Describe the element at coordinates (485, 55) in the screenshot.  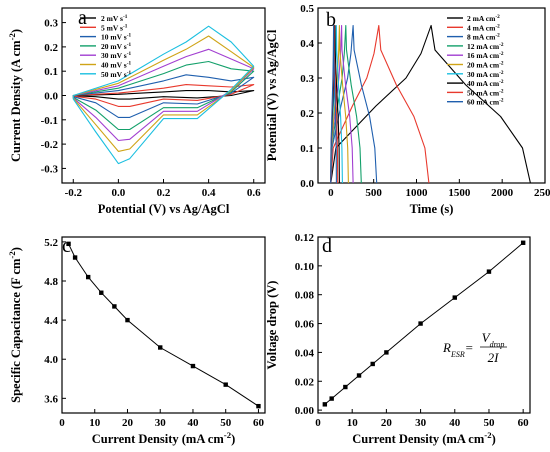
I see `legend-label: 16 mA cm-2` at that location.